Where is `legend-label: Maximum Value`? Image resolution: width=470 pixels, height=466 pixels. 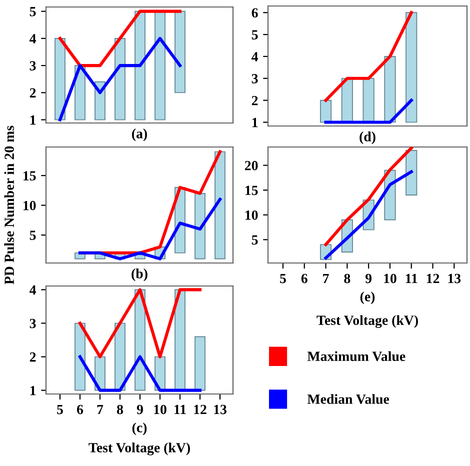
legend-label: Maximum Value is located at coordinates (356, 356).